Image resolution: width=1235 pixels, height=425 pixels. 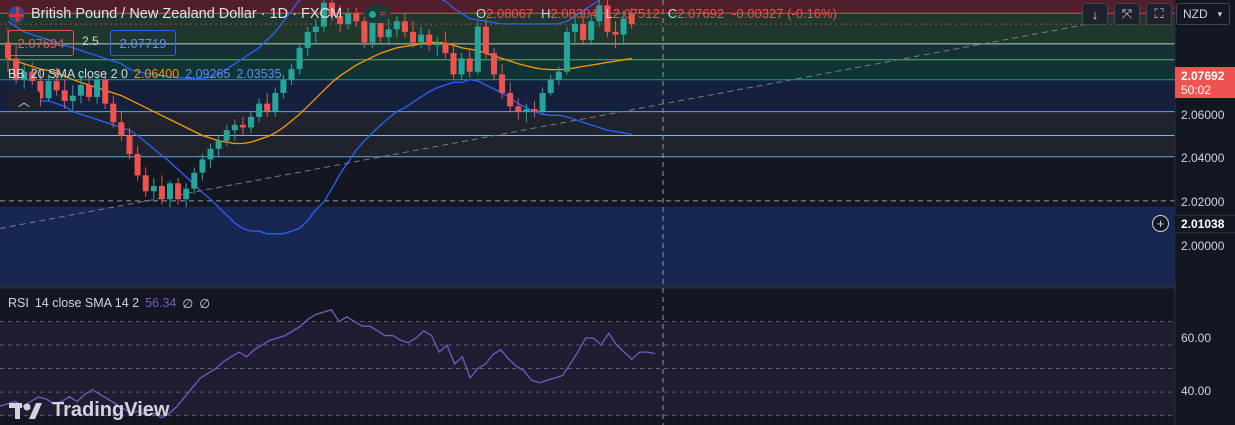 I want to click on chevron-up-icon: ︿, so click(x=23, y=101).